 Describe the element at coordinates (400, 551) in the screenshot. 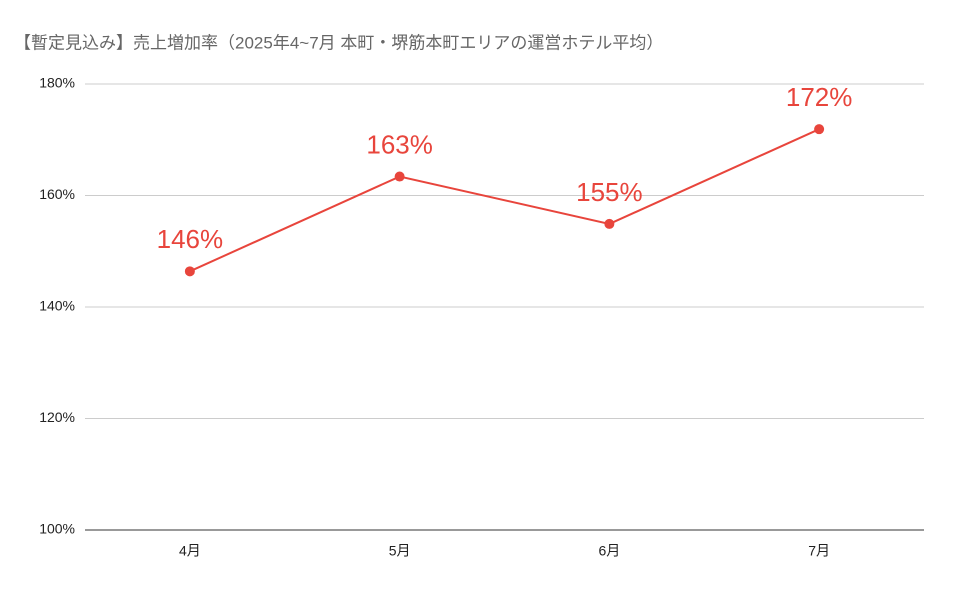

I see `x-tick-label: 5月` at that location.